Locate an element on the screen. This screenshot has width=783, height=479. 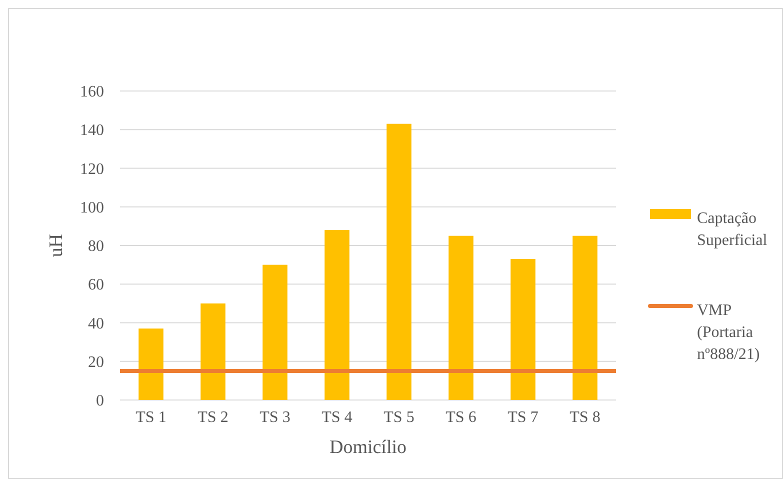
x-tick-label: TS 8 is located at coordinates (585, 417).